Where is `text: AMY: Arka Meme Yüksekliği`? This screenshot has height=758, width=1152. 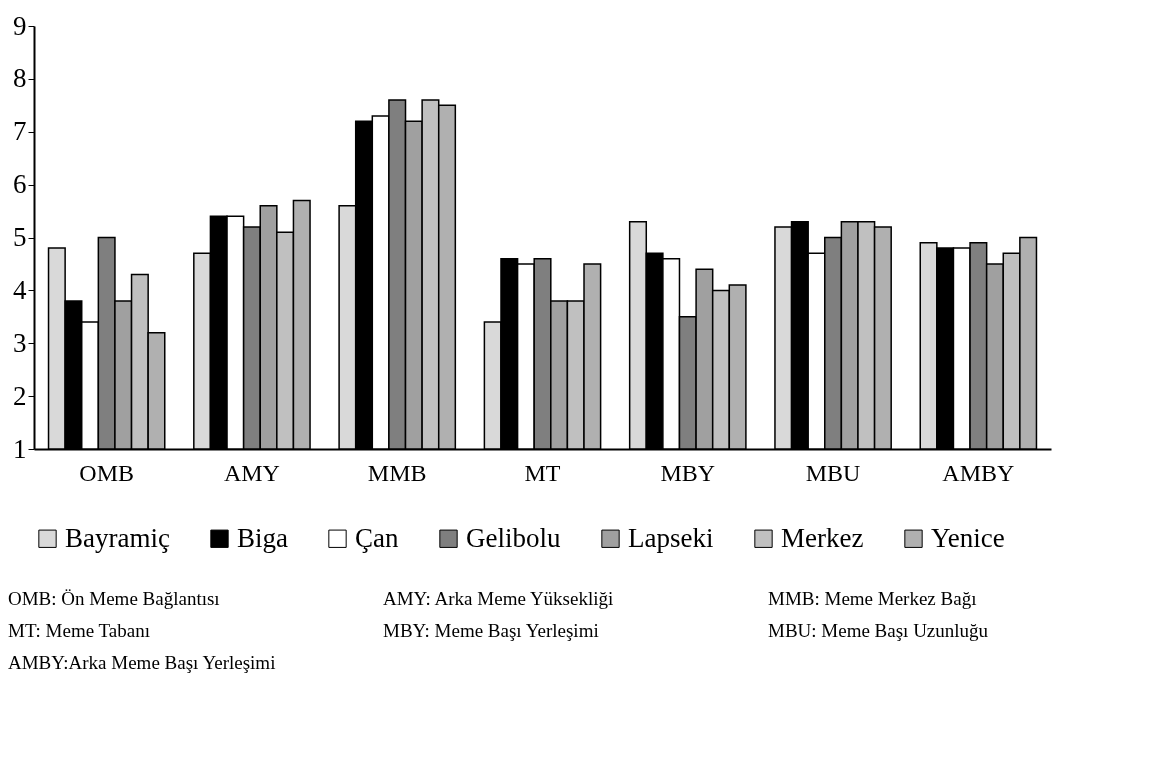
text: AMY: Arka Meme Yüksekliği is located at coordinates (499, 599).